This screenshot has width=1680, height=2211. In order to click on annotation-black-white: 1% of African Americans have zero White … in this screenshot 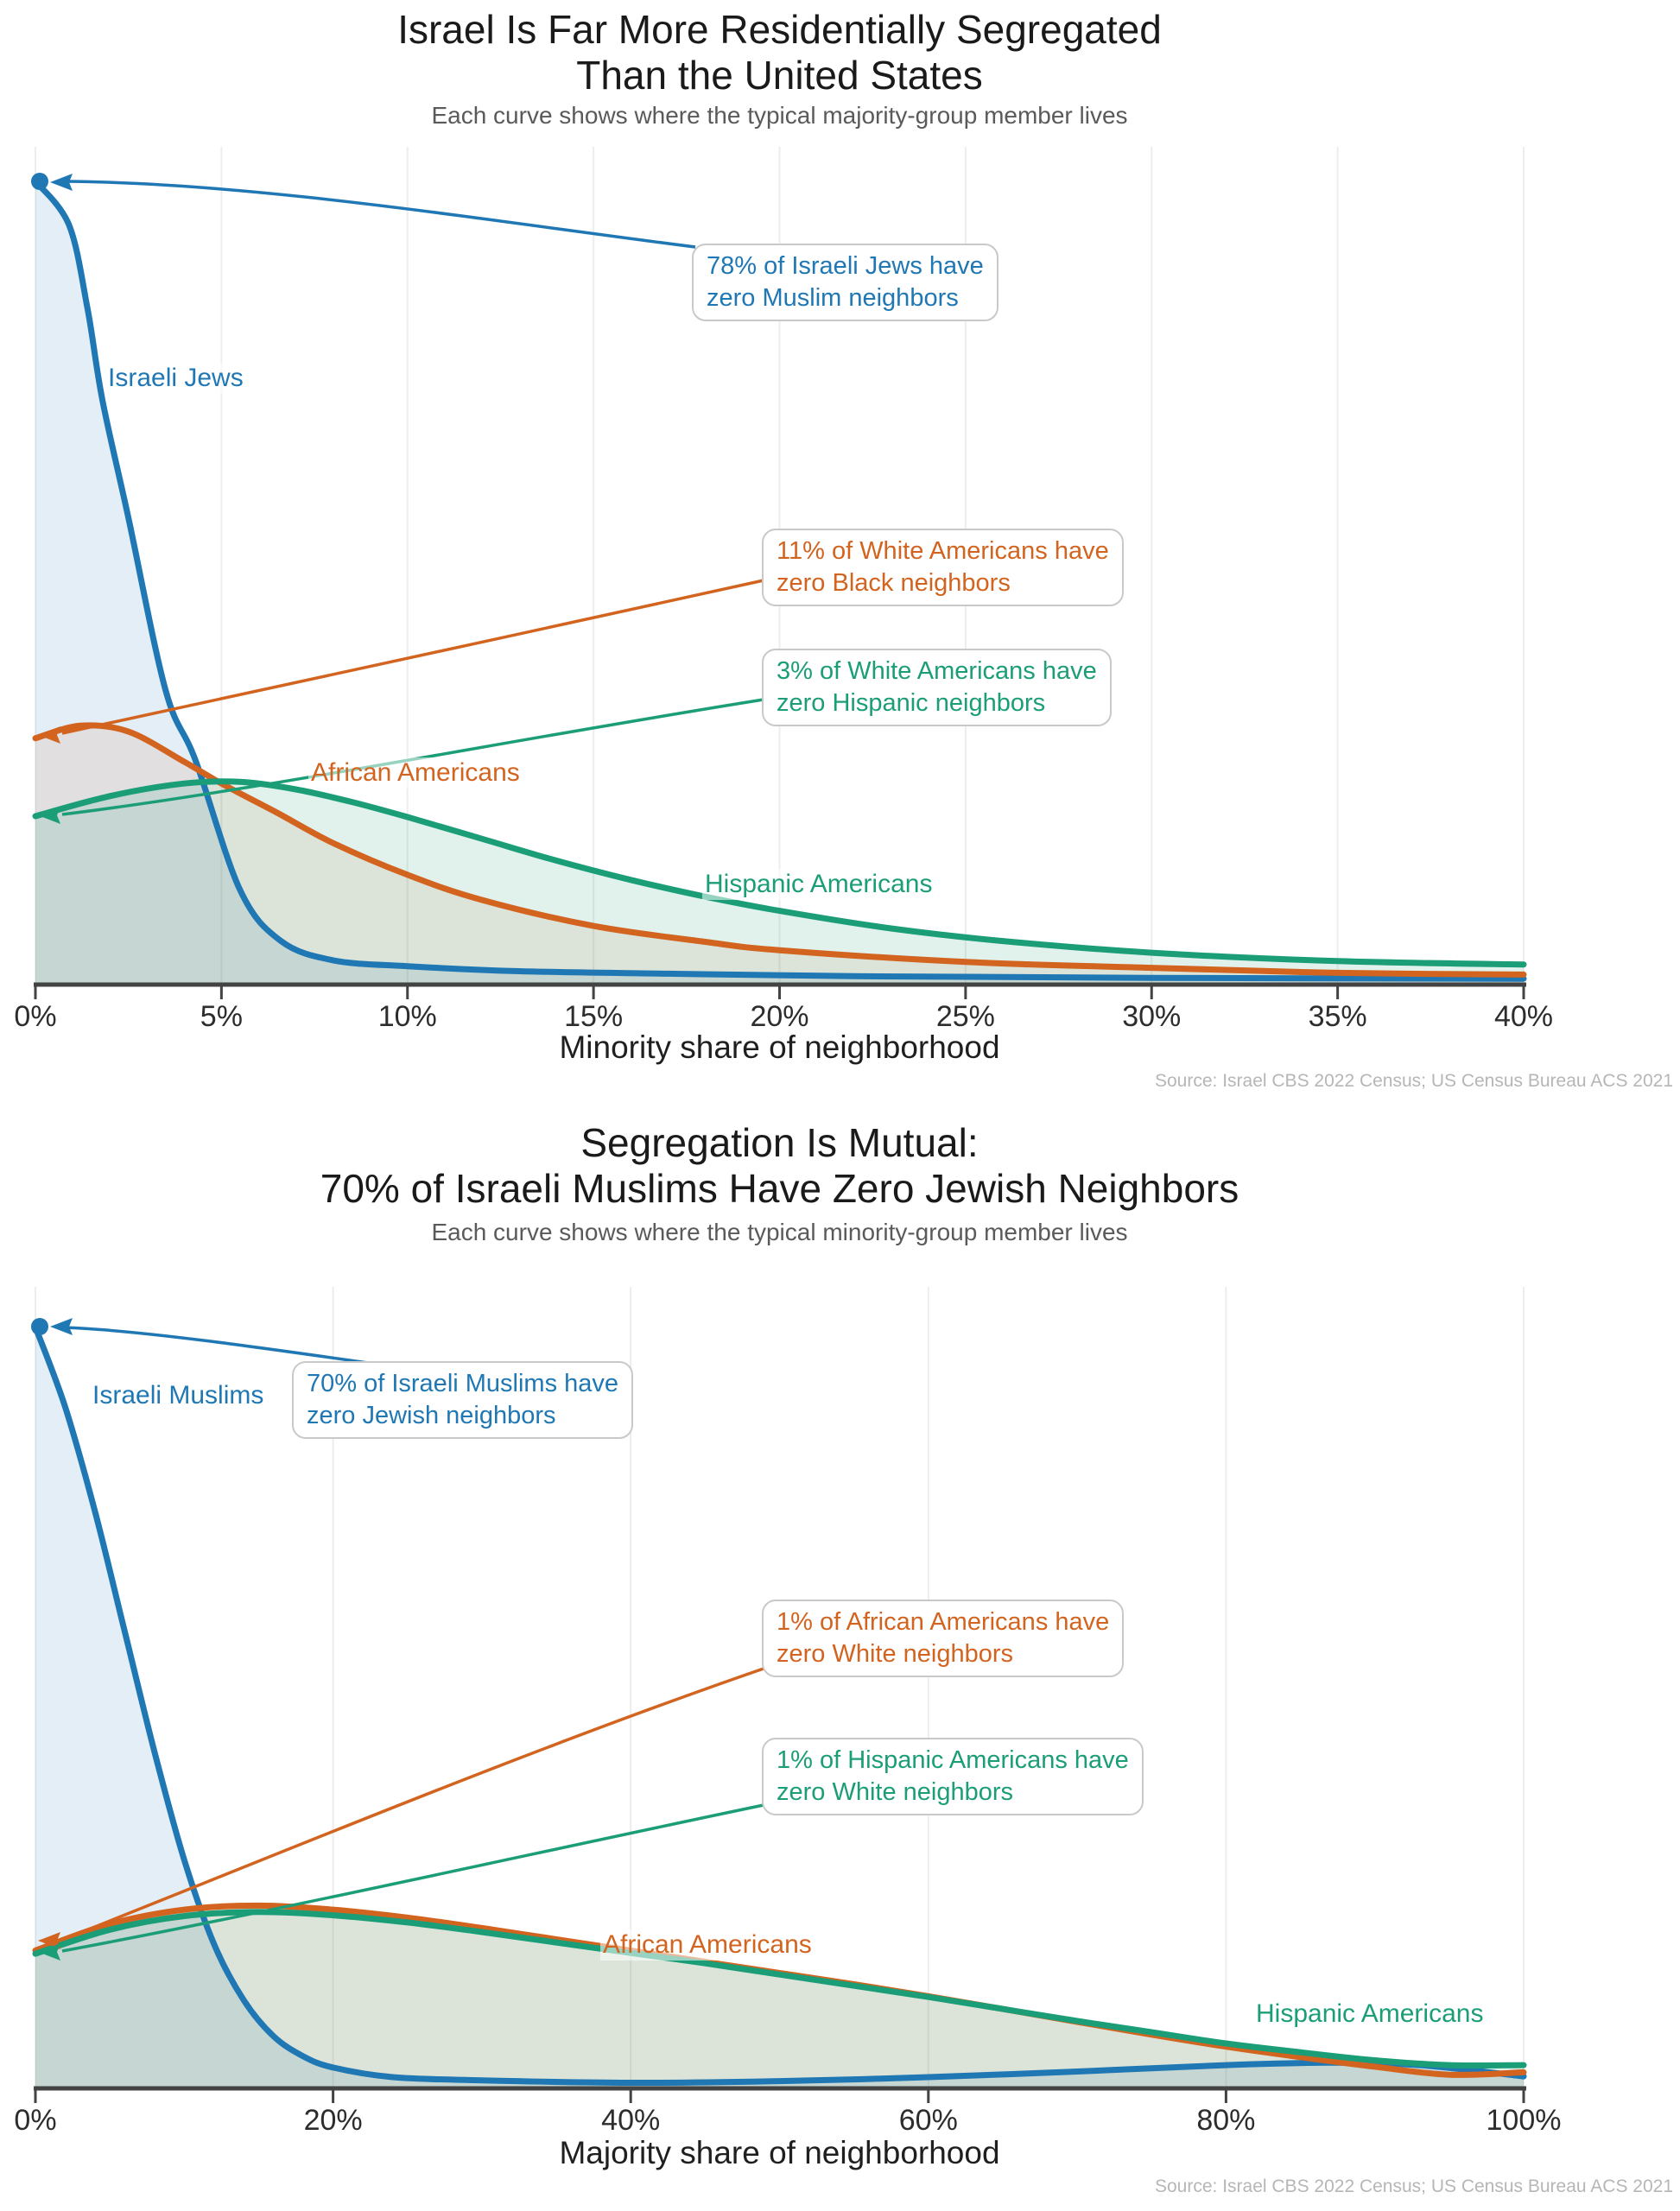, I will do `click(943, 1638)`.